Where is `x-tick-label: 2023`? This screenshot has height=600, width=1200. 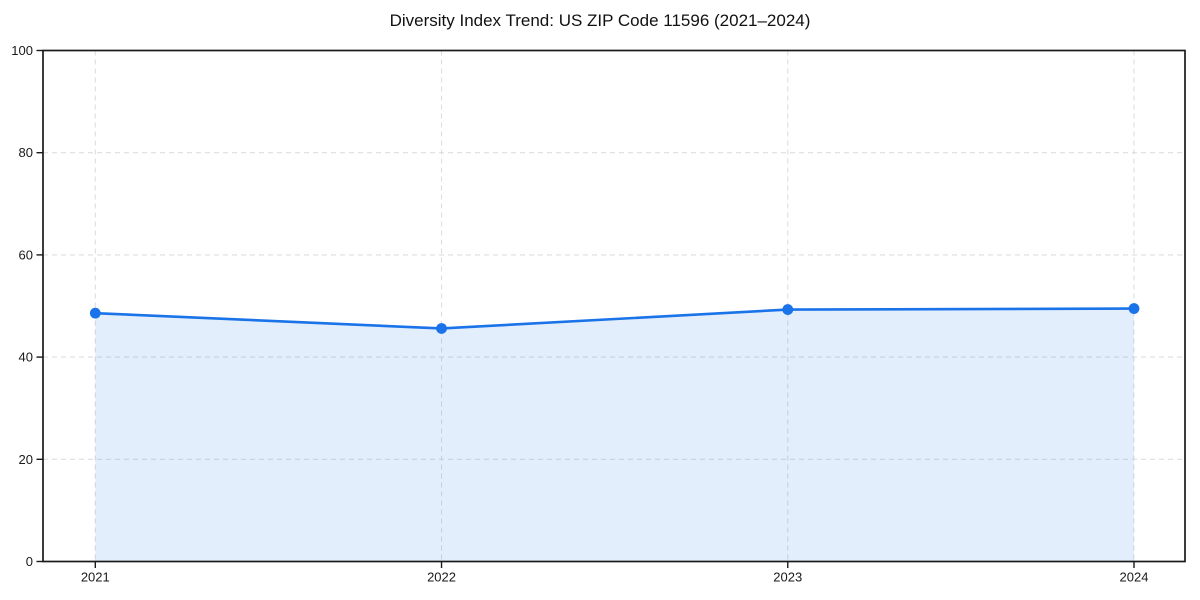 x-tick-label: 2023 is located at coordinates (787, 577).